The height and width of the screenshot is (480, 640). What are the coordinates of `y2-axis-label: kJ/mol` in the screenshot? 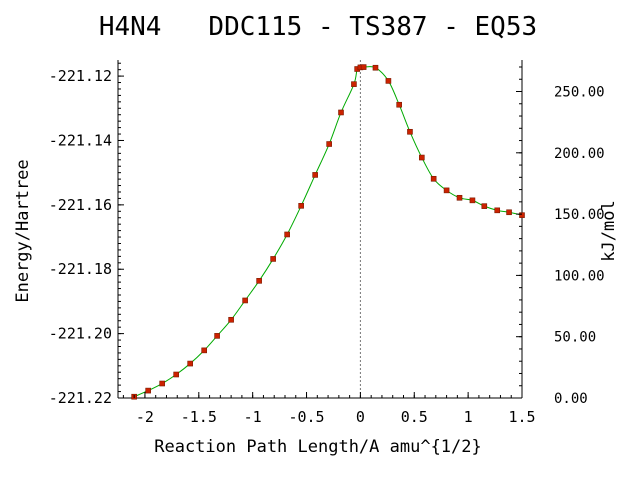 It's located at (609, 230).